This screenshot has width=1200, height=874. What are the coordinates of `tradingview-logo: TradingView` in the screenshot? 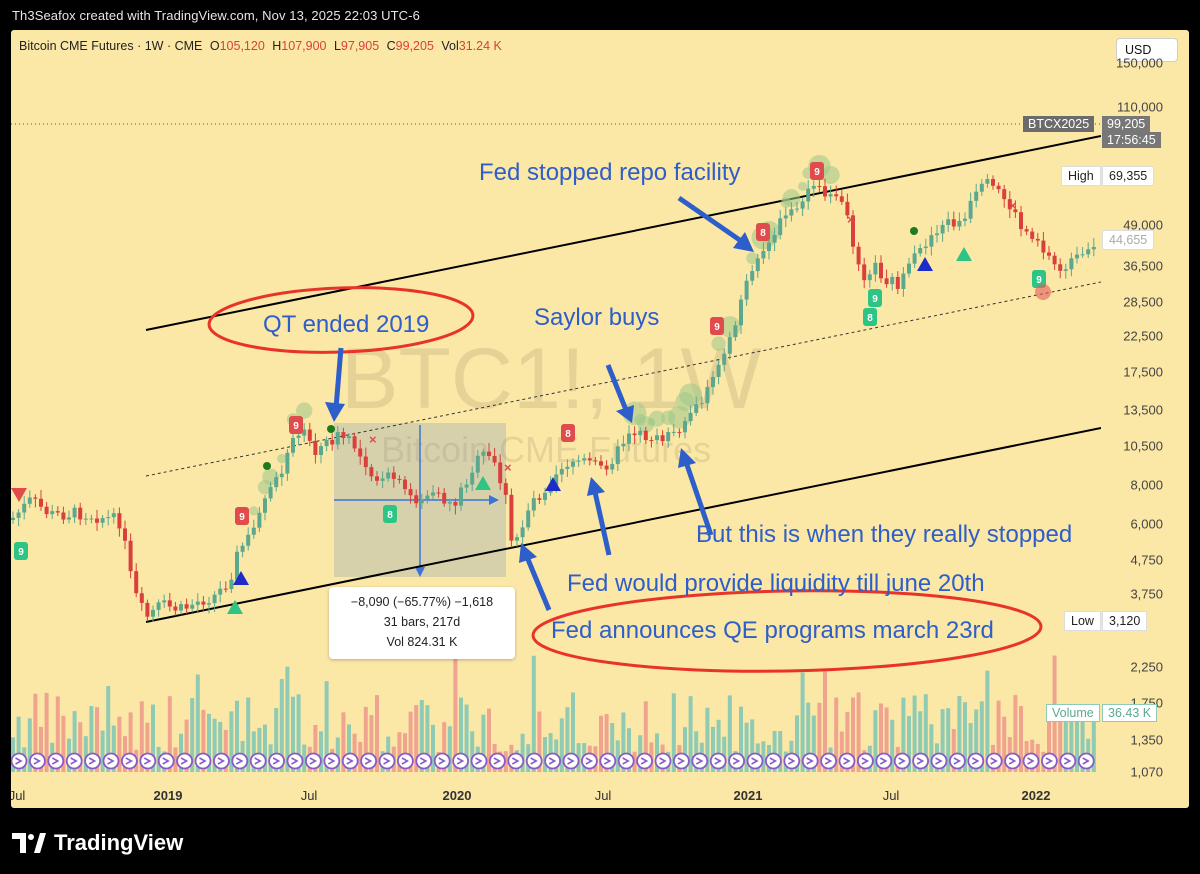 It's located at (97, 843).